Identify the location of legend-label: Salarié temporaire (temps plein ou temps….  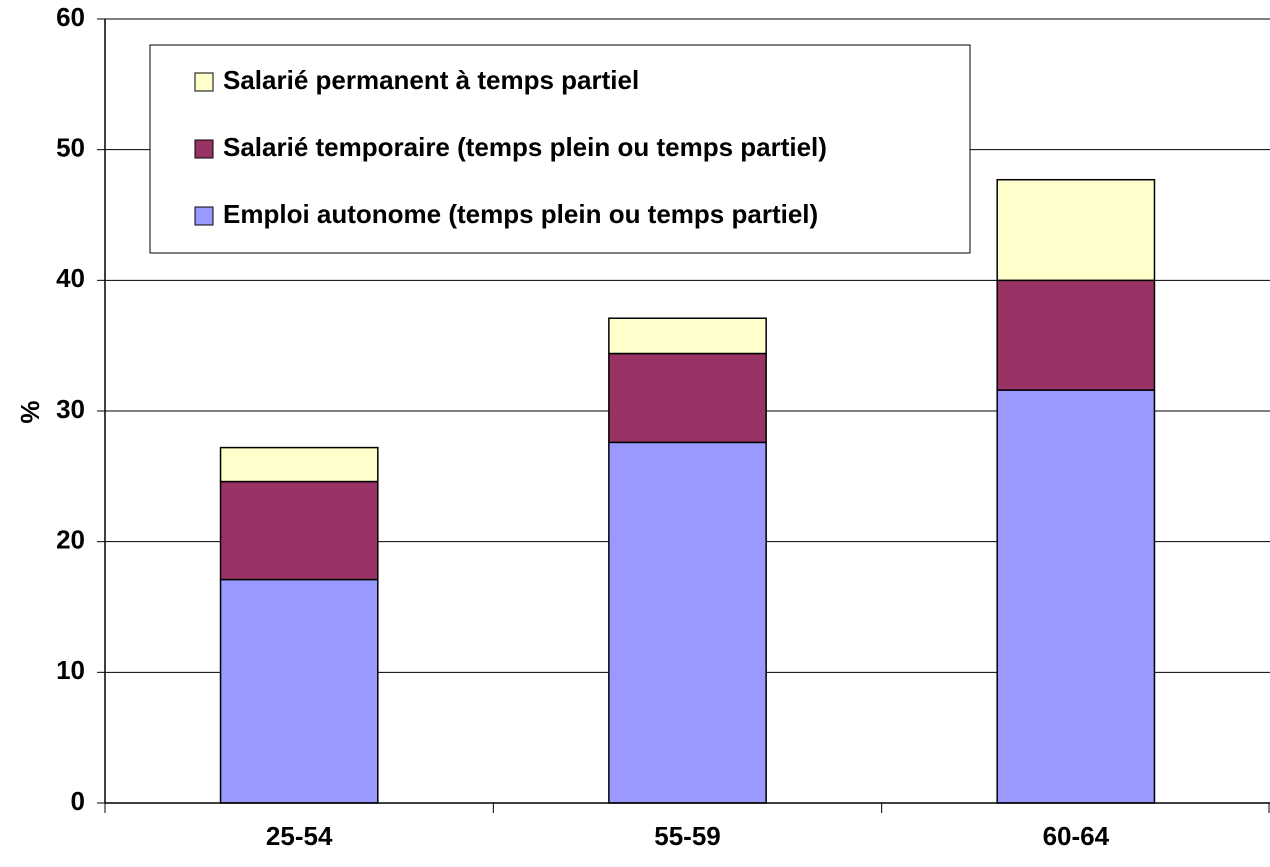
(525, 147).